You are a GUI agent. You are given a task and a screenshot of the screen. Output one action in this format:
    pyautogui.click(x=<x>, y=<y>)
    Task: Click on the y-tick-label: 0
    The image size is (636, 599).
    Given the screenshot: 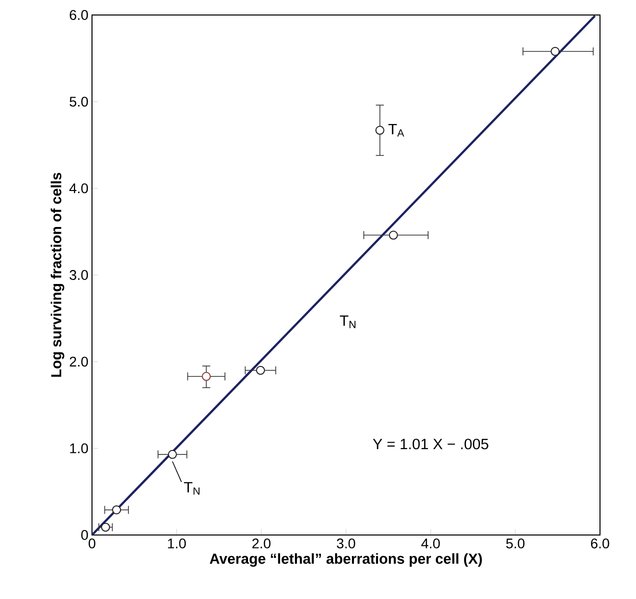 What is the action you would take?
    pyautogui.click(x=84, y=535)
    